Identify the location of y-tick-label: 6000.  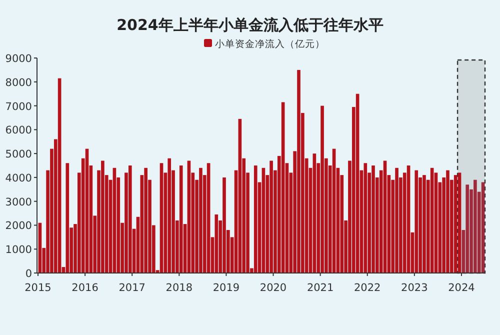
(18, 130).